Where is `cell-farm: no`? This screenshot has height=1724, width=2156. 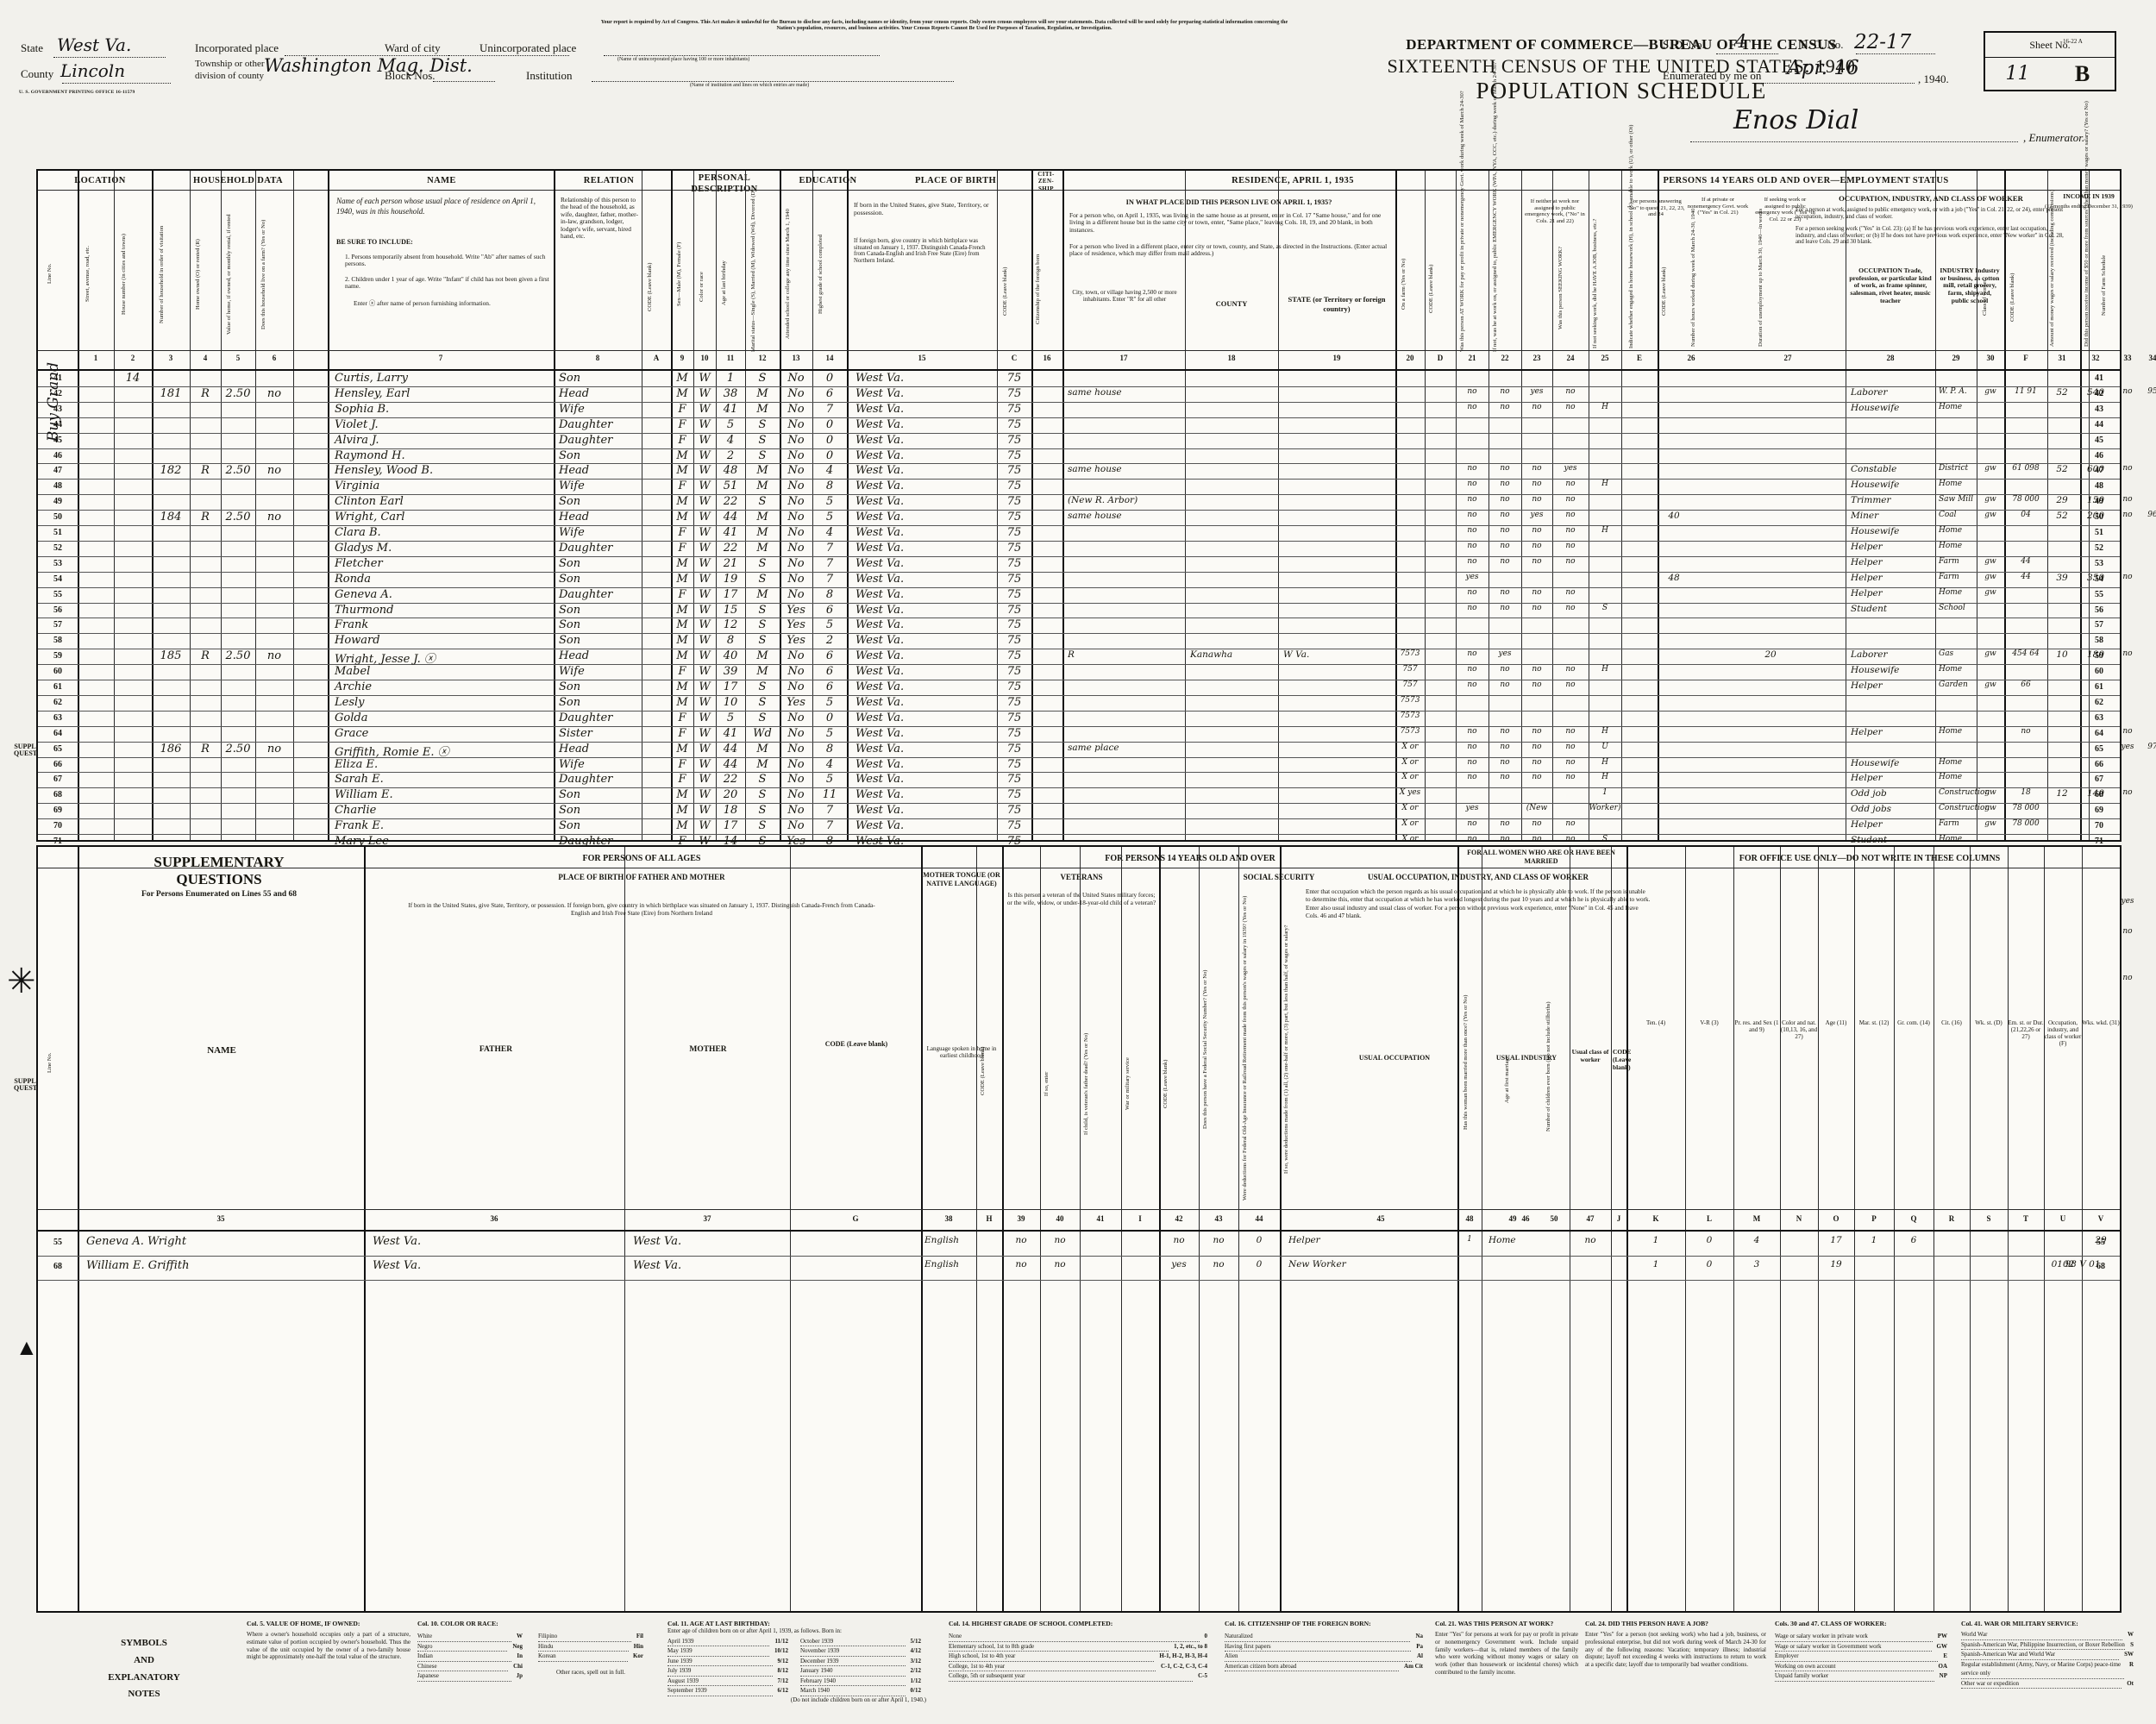 cell-farm: no is located at coordinates (274, 517).